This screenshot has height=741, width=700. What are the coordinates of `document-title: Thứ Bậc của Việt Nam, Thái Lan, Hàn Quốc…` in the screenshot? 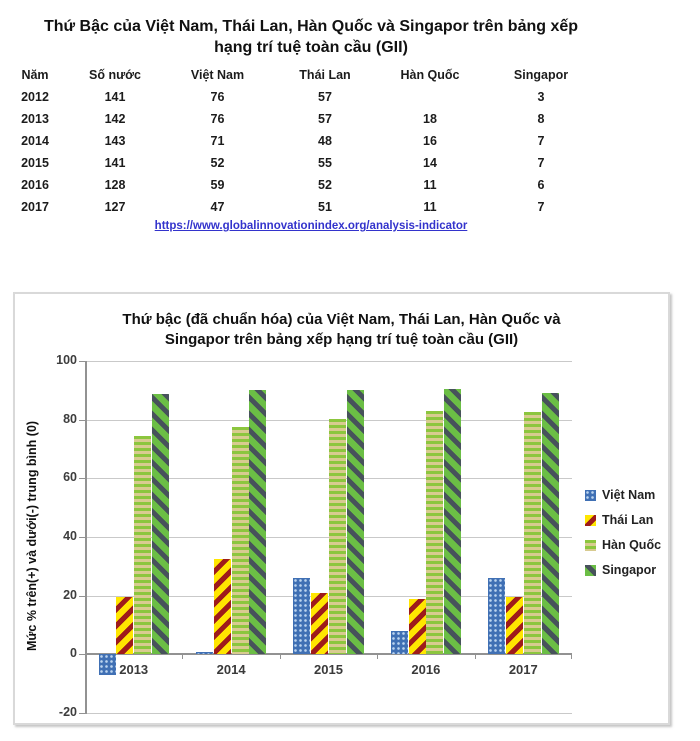 It's located at (311, 37).